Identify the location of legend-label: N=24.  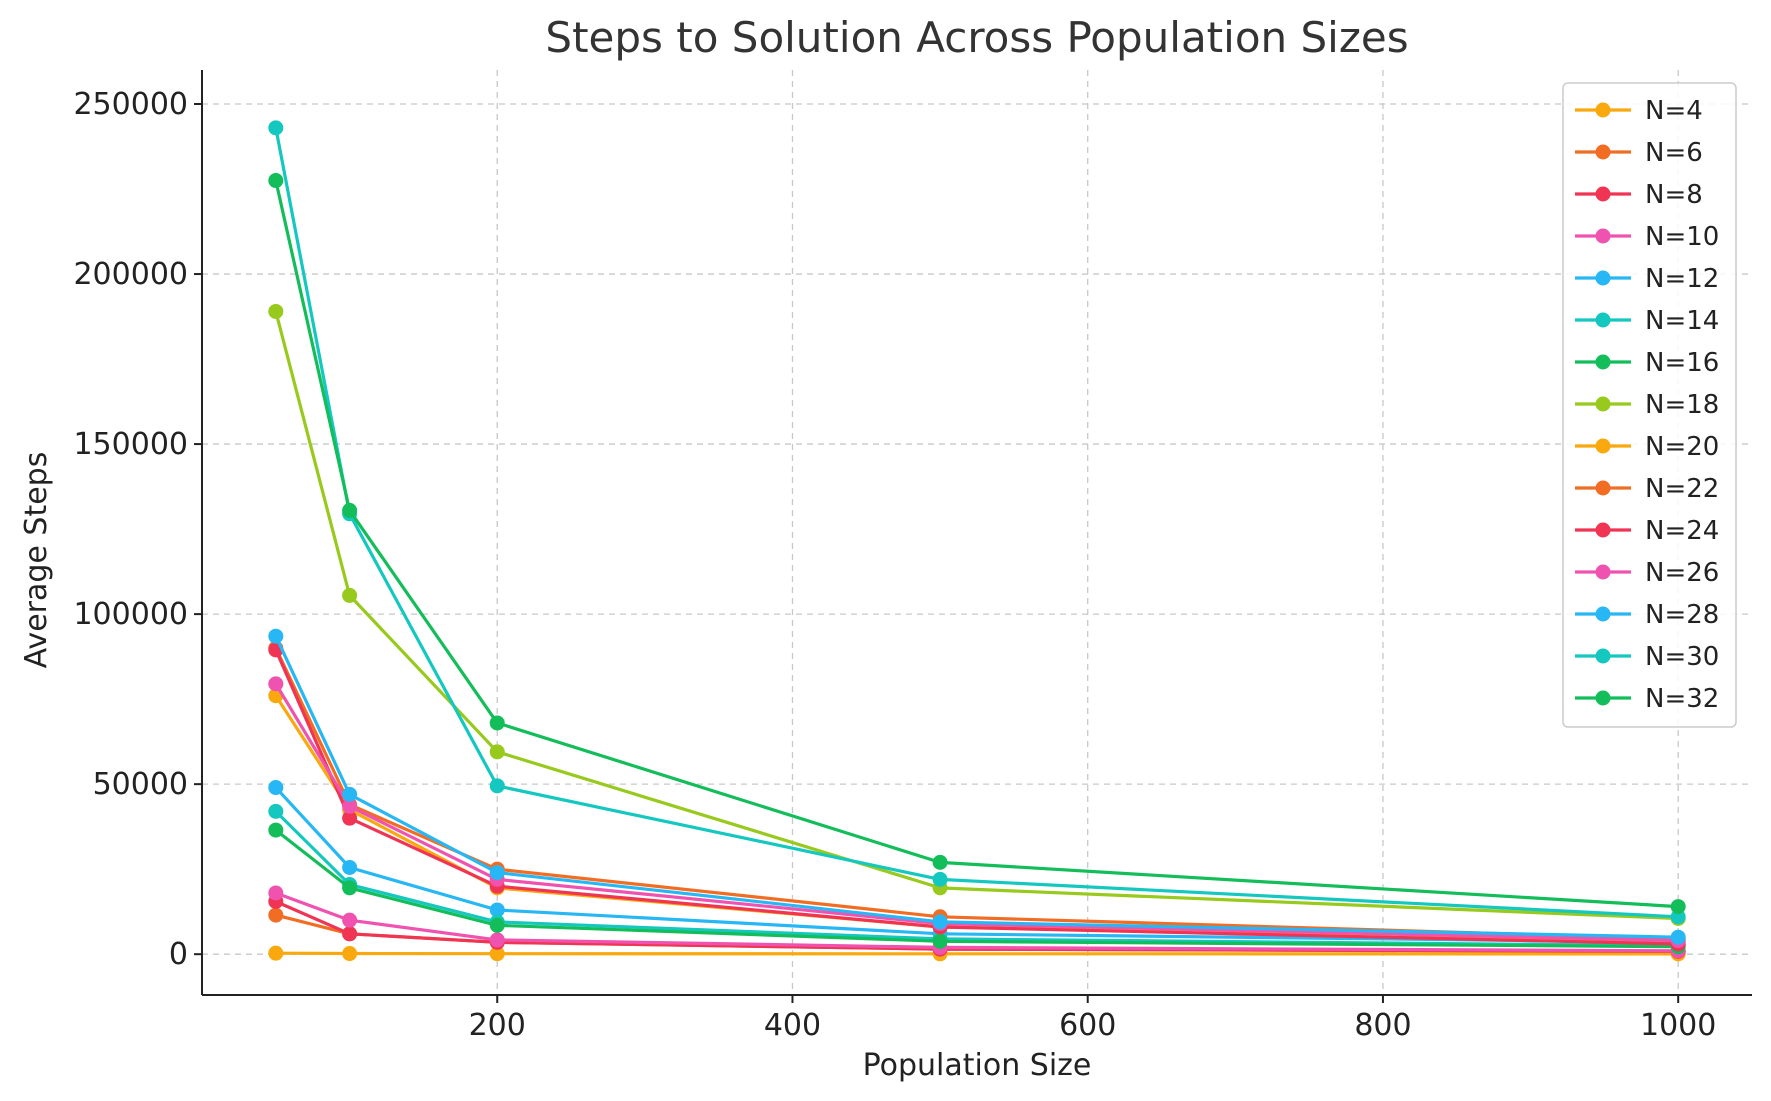
(1682, 531).